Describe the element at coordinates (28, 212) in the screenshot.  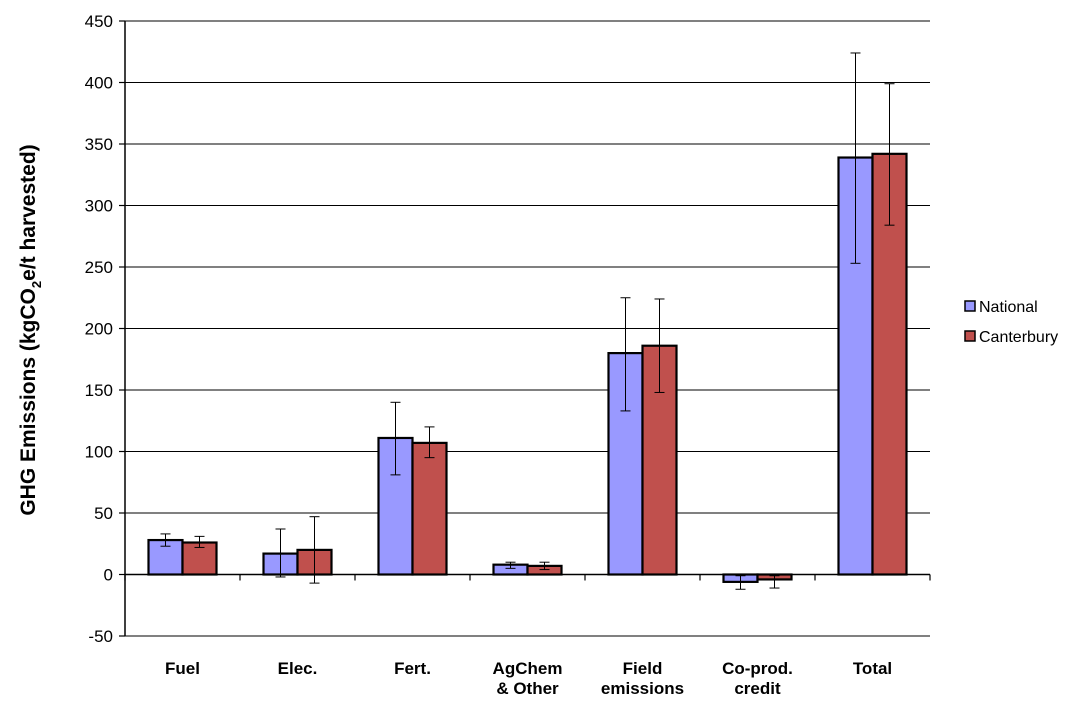
I see `y-axis-label-suffix: e/t harvested)` at that location.